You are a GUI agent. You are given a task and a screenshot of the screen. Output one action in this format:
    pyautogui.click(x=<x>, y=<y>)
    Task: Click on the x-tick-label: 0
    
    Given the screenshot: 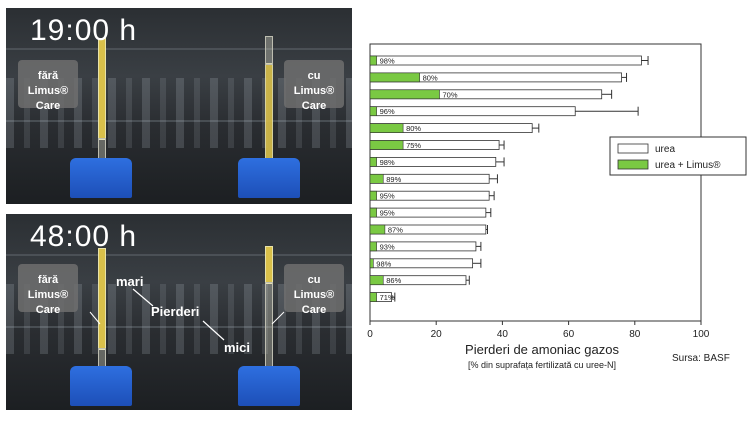 What is the action you would take?
    pyautogui.click(x=370, y=334)
    